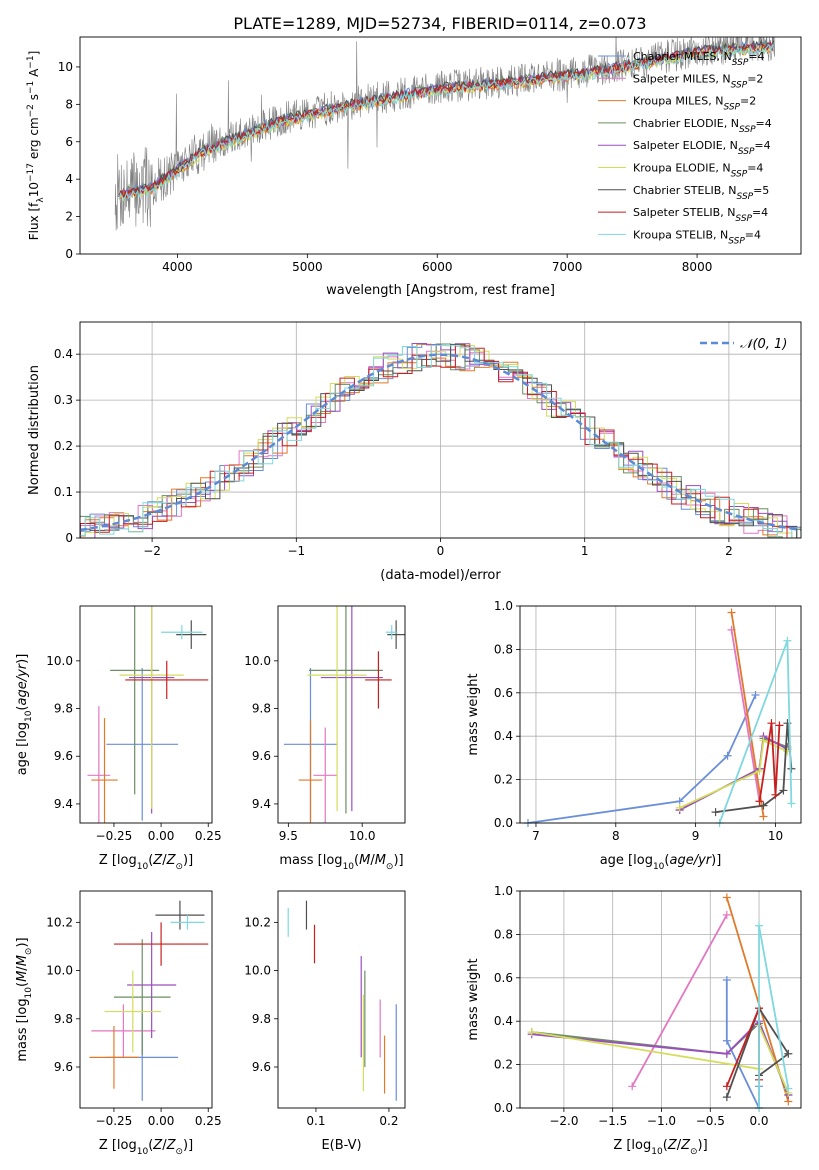 The height and width of the screenshot is (1170, 819). I want to click on y-axis-label: age [log10(age/yr)], so click(24, 715).